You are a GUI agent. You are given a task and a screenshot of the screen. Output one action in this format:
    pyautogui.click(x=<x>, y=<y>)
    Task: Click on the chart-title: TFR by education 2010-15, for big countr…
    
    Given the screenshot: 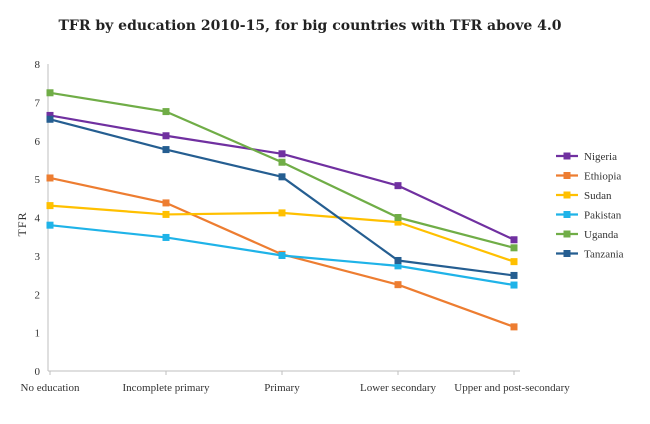 What is the action you would take?
    pyautogui.click(x=310, y=26)
    